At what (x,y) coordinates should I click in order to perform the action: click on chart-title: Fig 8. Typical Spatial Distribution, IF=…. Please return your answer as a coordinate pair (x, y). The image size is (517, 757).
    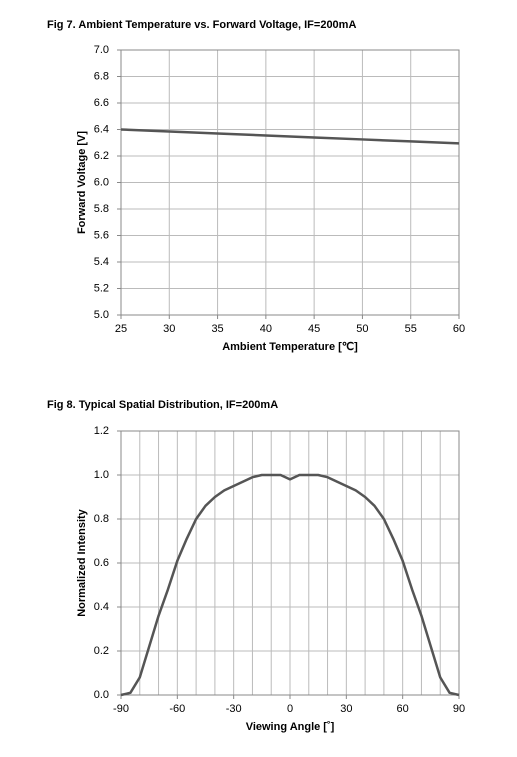
    Looking at the image, I should click on (162, 405).